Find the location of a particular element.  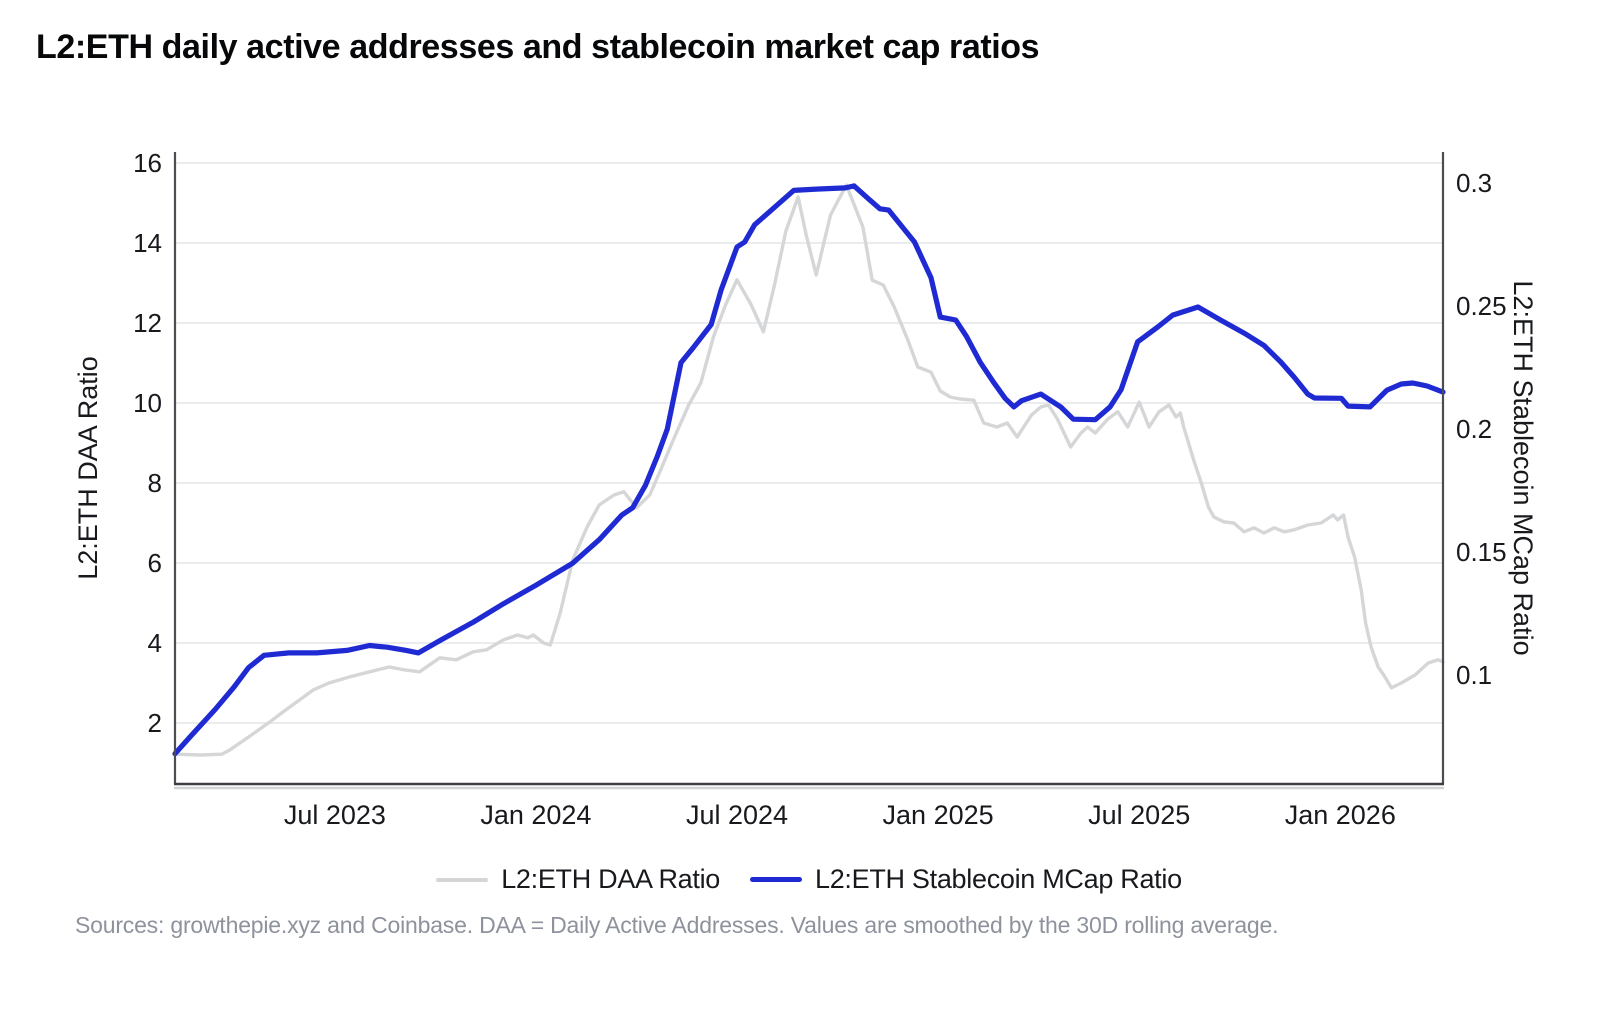

legend-item-daa-ratio: L2:ETH DAA Ratio is located at coordinates (578, 879).